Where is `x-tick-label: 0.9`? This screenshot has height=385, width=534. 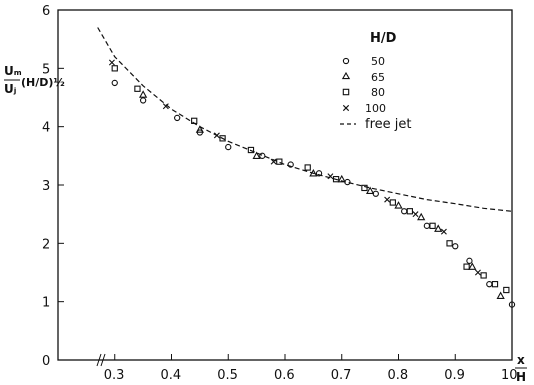
x-tick-label: 0.9 is located at coordinates (454, 375).